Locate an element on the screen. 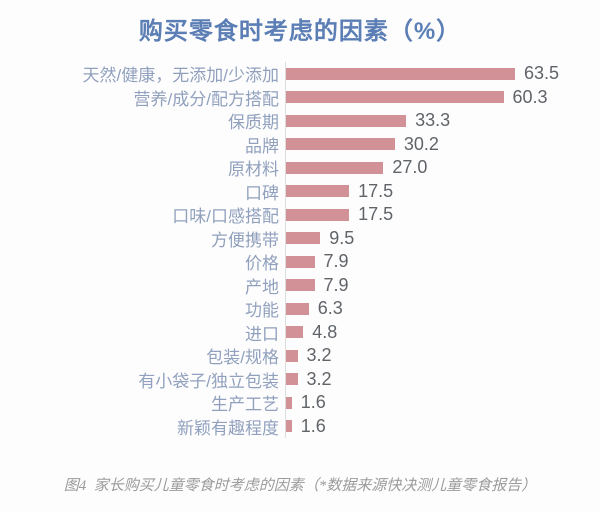 This screenshot has height=512, width=600. chart-row: 生产工艺 1.6 is located at coordinates (300, 403).